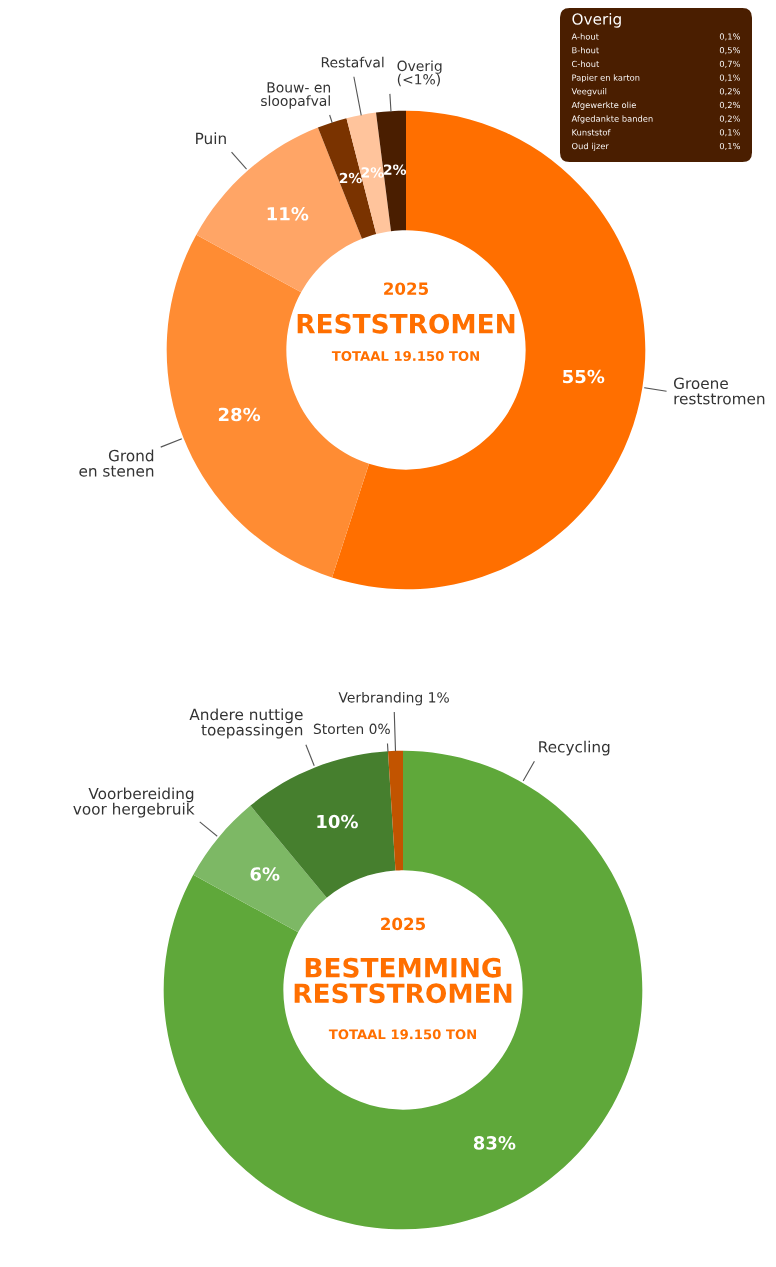  What do you see at coordinates (585, 36) in the screenshot?
I see `category-label: A-hout` at bounding box center [585, 36].